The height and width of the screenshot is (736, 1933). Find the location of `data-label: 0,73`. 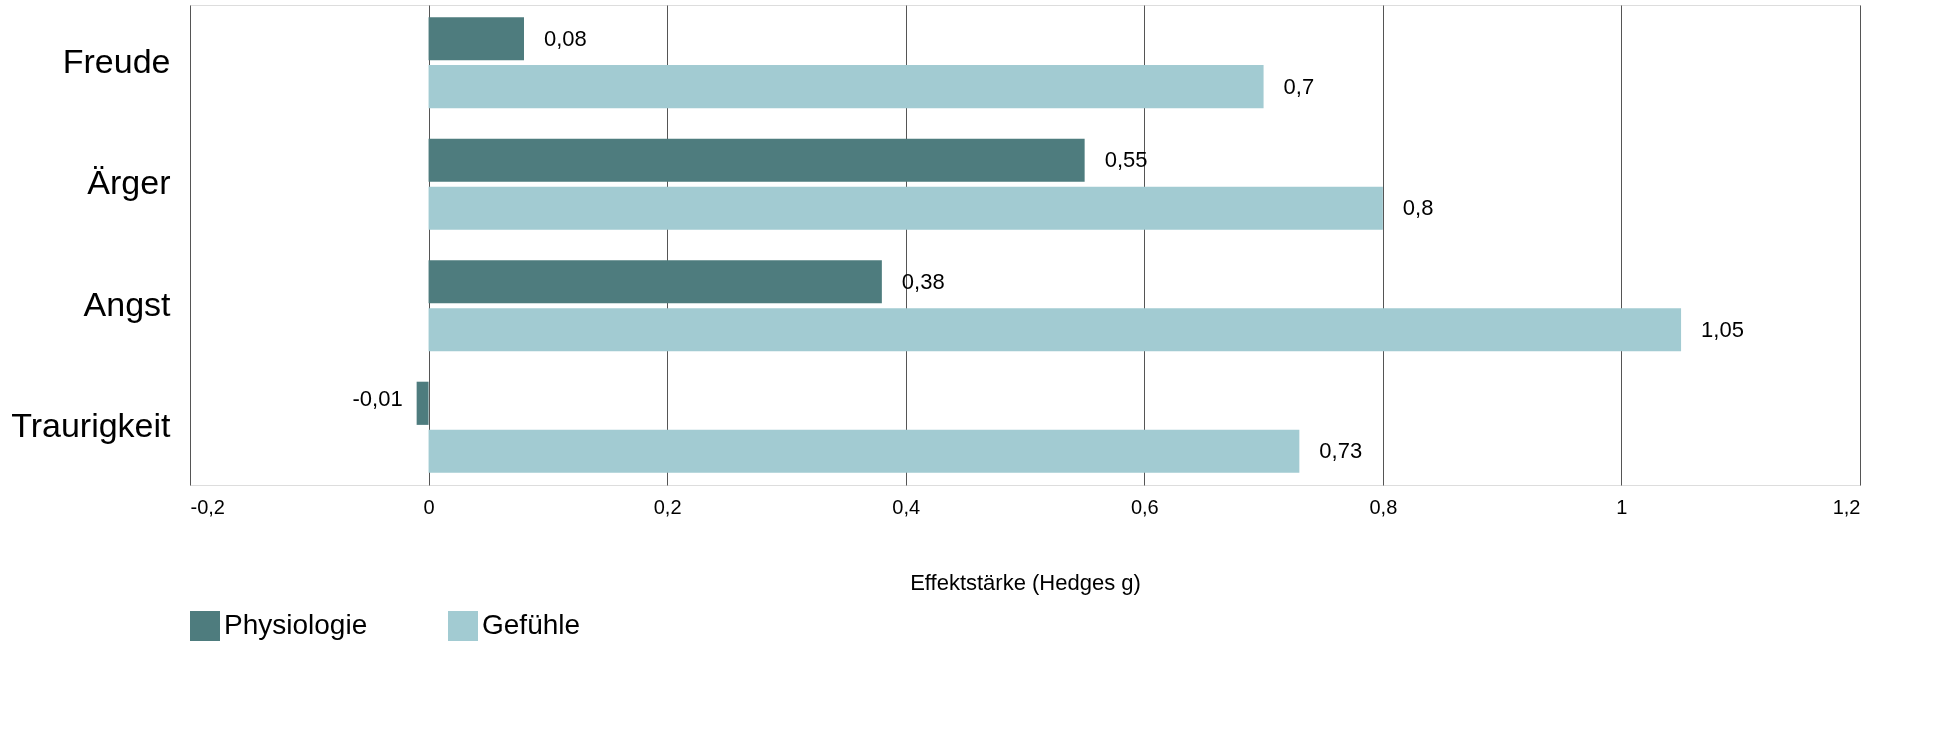

data-label: 0,73 is located at coordinates (1341, 451).